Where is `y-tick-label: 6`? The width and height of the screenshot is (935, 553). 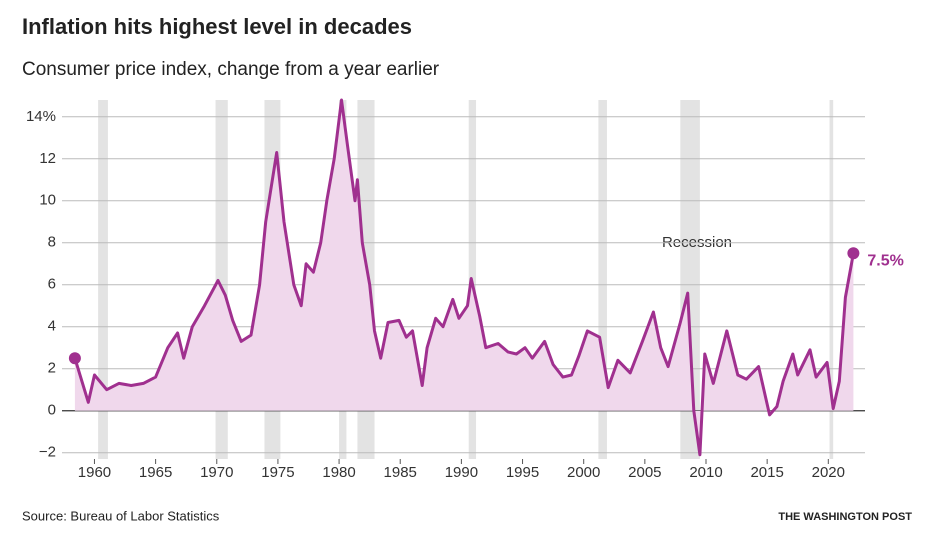
y-tick-label: 6 is located at coordinates (52, 284).